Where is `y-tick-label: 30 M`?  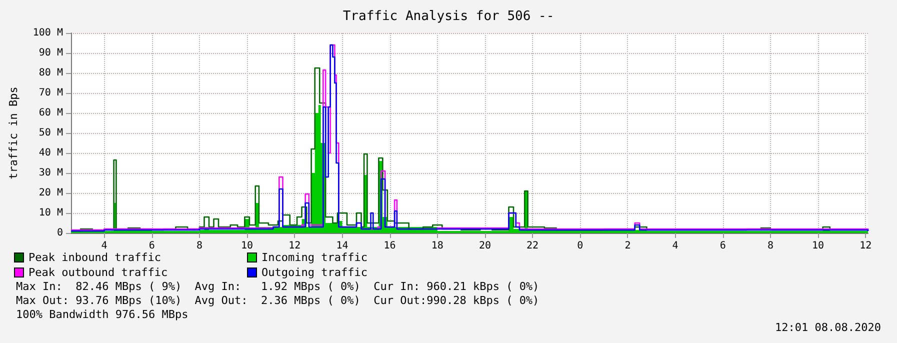
y-tick-label: 30 M is located at coordinates (50, 173).